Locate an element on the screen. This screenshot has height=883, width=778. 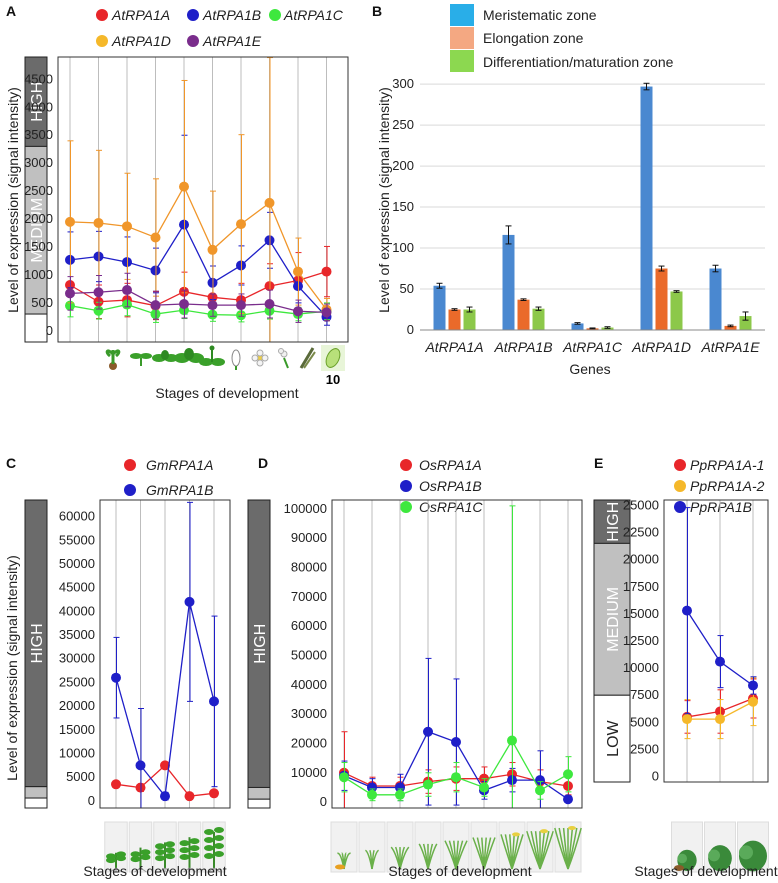
x-ticks-b: AtRPA1A AtRPA1B AtRPA1C AtRPA1D AtRPA1E is located at coordinates (592, 347).